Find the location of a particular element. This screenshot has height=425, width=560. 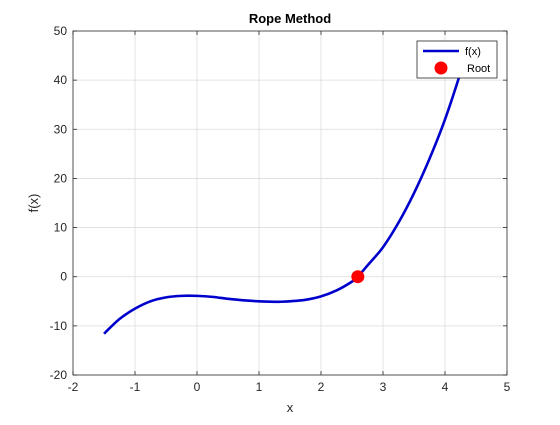

y-tick-label: 30 is located at coordinates (61, 129).